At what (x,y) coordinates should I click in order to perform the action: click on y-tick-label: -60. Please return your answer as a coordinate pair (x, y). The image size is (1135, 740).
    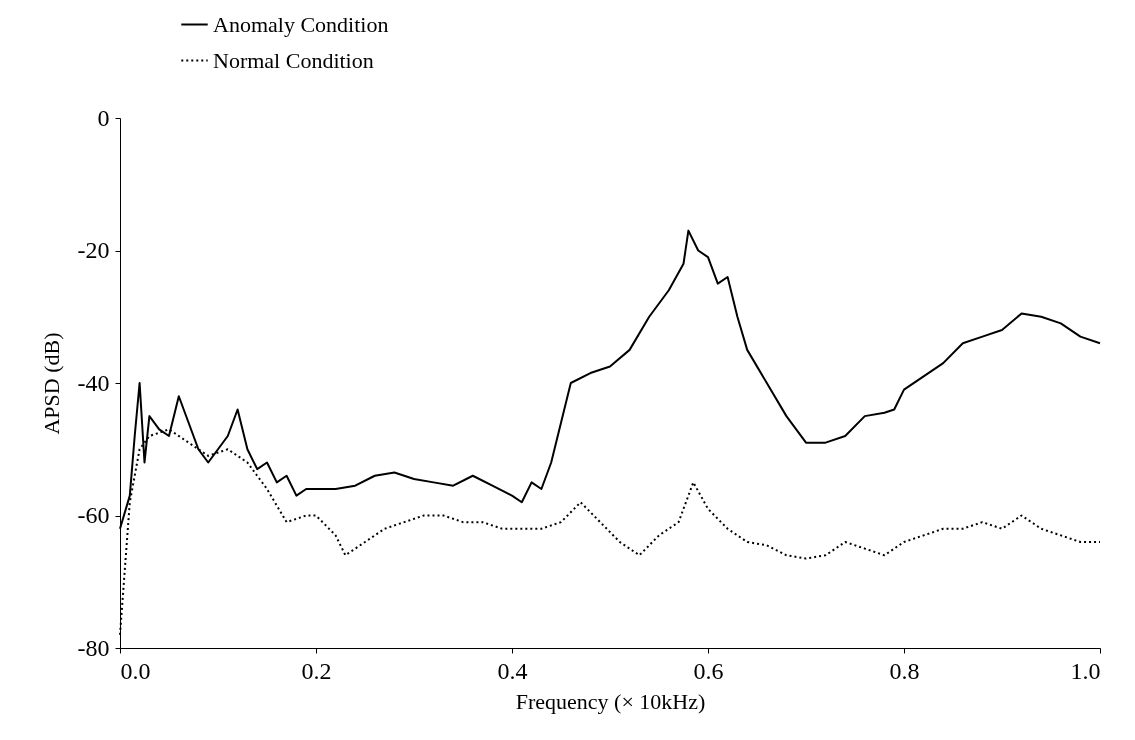
    Looking at the image, I should click on (93, 515).